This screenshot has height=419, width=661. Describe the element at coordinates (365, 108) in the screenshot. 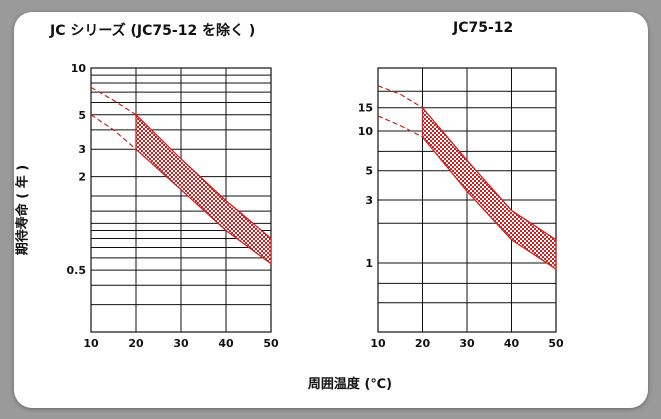

I see `y-tick-label: 15` at that location.